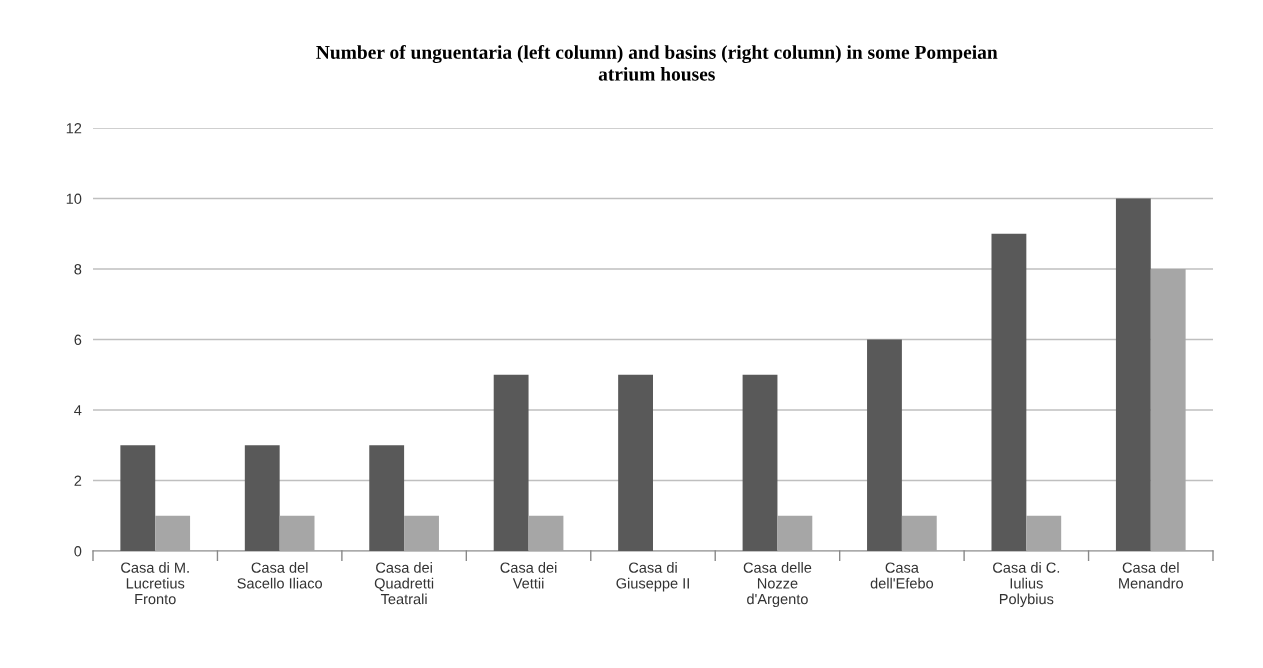  Describe the element at coordinates (78, 551) in the screenshot. I see `y-tick-label: 0` at that location.